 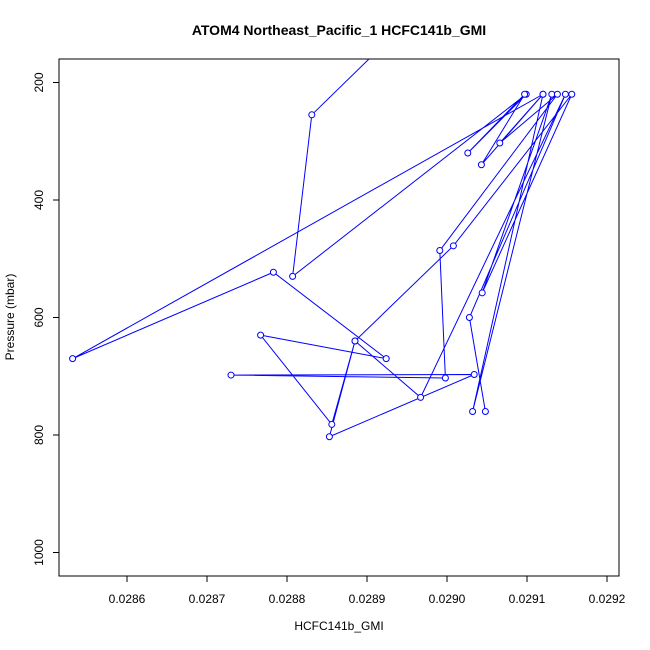 I want to click on y-axis-label: Pressure (mbar), so click(x=10, y=317).